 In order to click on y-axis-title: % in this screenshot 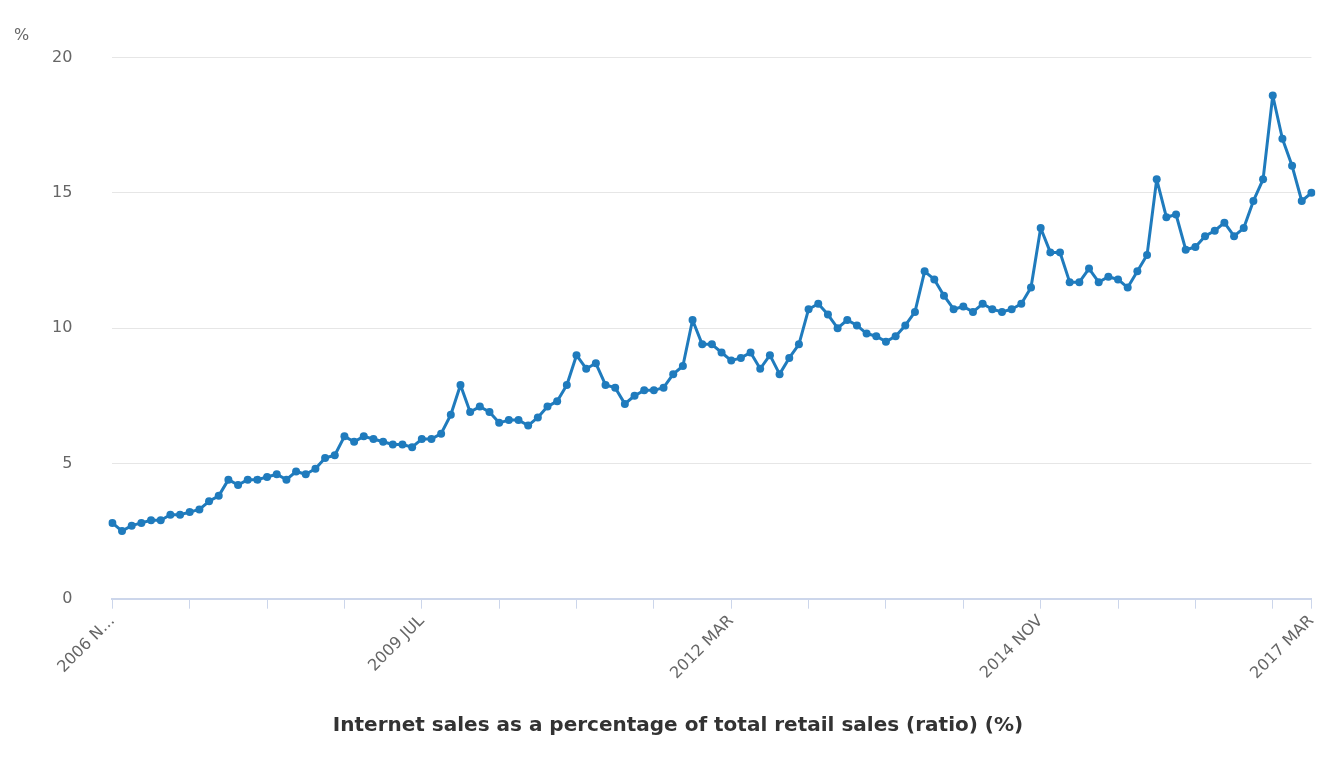, I will do `click(22, 34)`.